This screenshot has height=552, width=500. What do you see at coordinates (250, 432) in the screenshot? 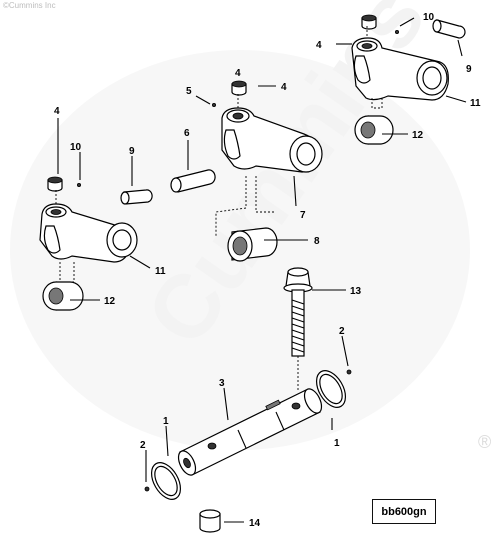
I see `rocker-shaft` at bounding box center [250, 432].